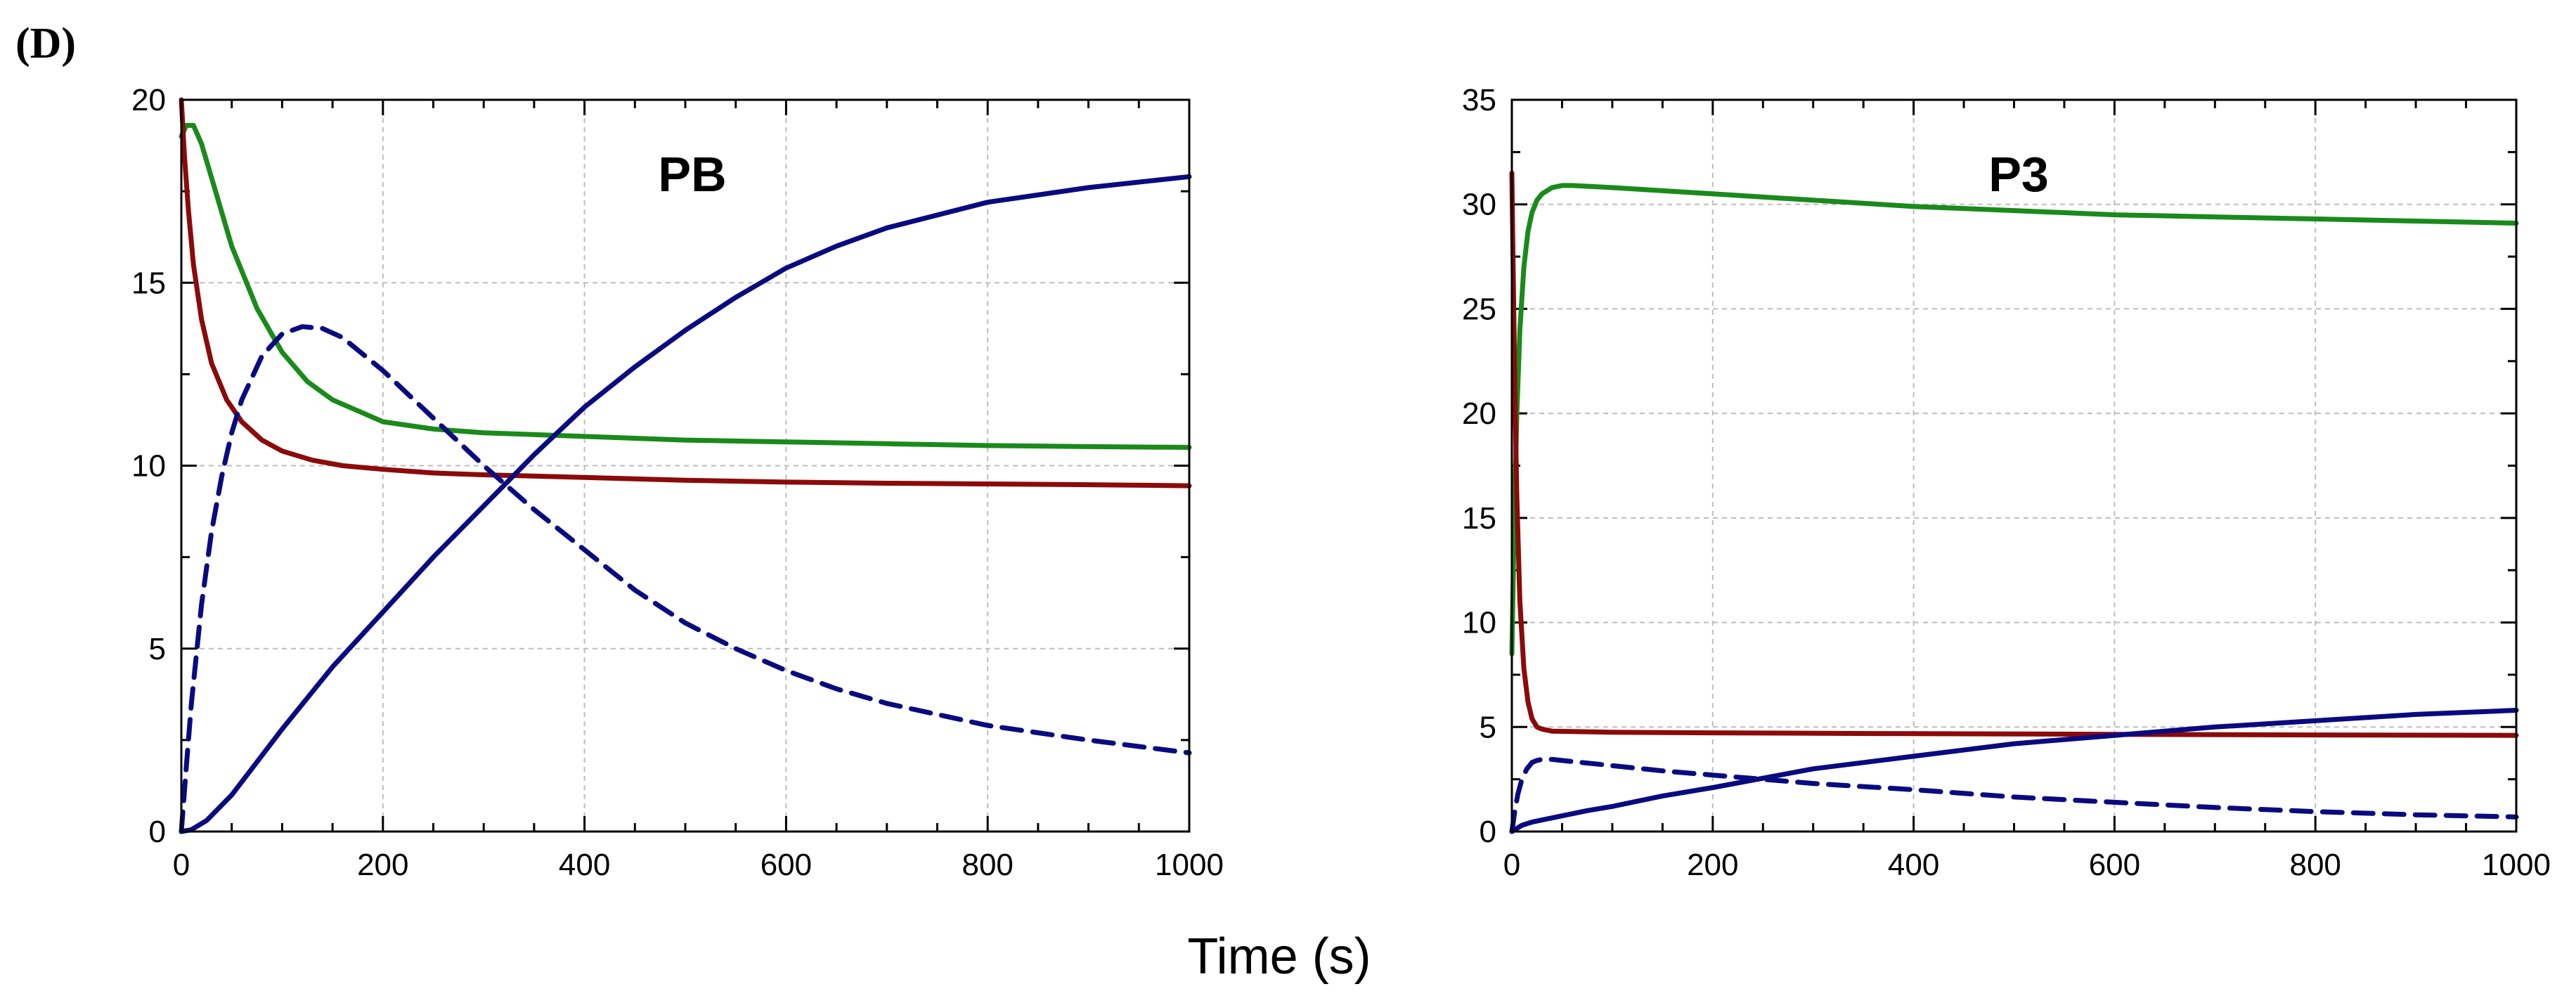 This screenshot has height=996, width=2576. I want to click on series-line-green, so click(685, 286).